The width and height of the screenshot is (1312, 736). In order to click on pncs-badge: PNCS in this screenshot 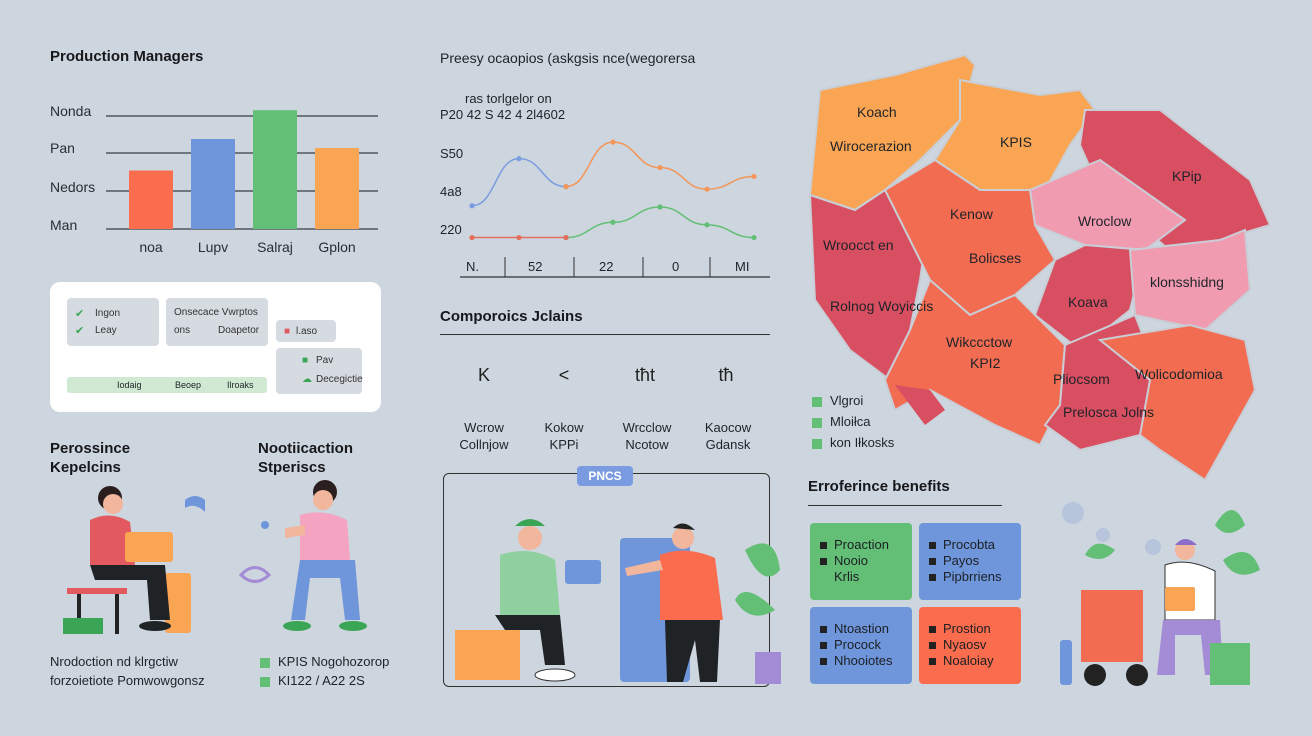, I will do `click(605, 476)`.